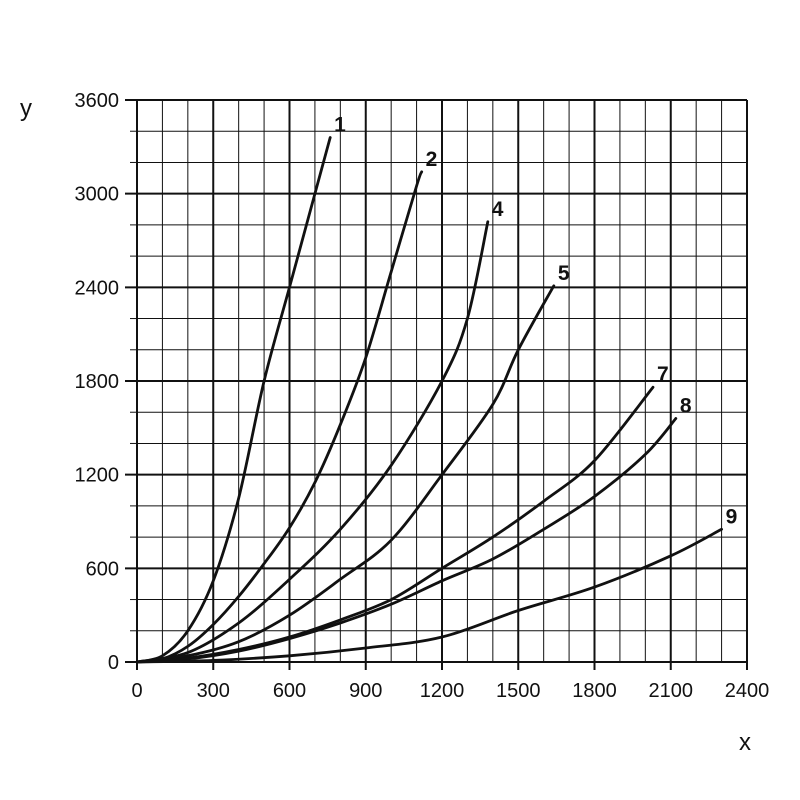  What do you see at coordinates (732, 516) in the screenshot?
I see `series-label-9: 9` at bounding box center [732, 516].